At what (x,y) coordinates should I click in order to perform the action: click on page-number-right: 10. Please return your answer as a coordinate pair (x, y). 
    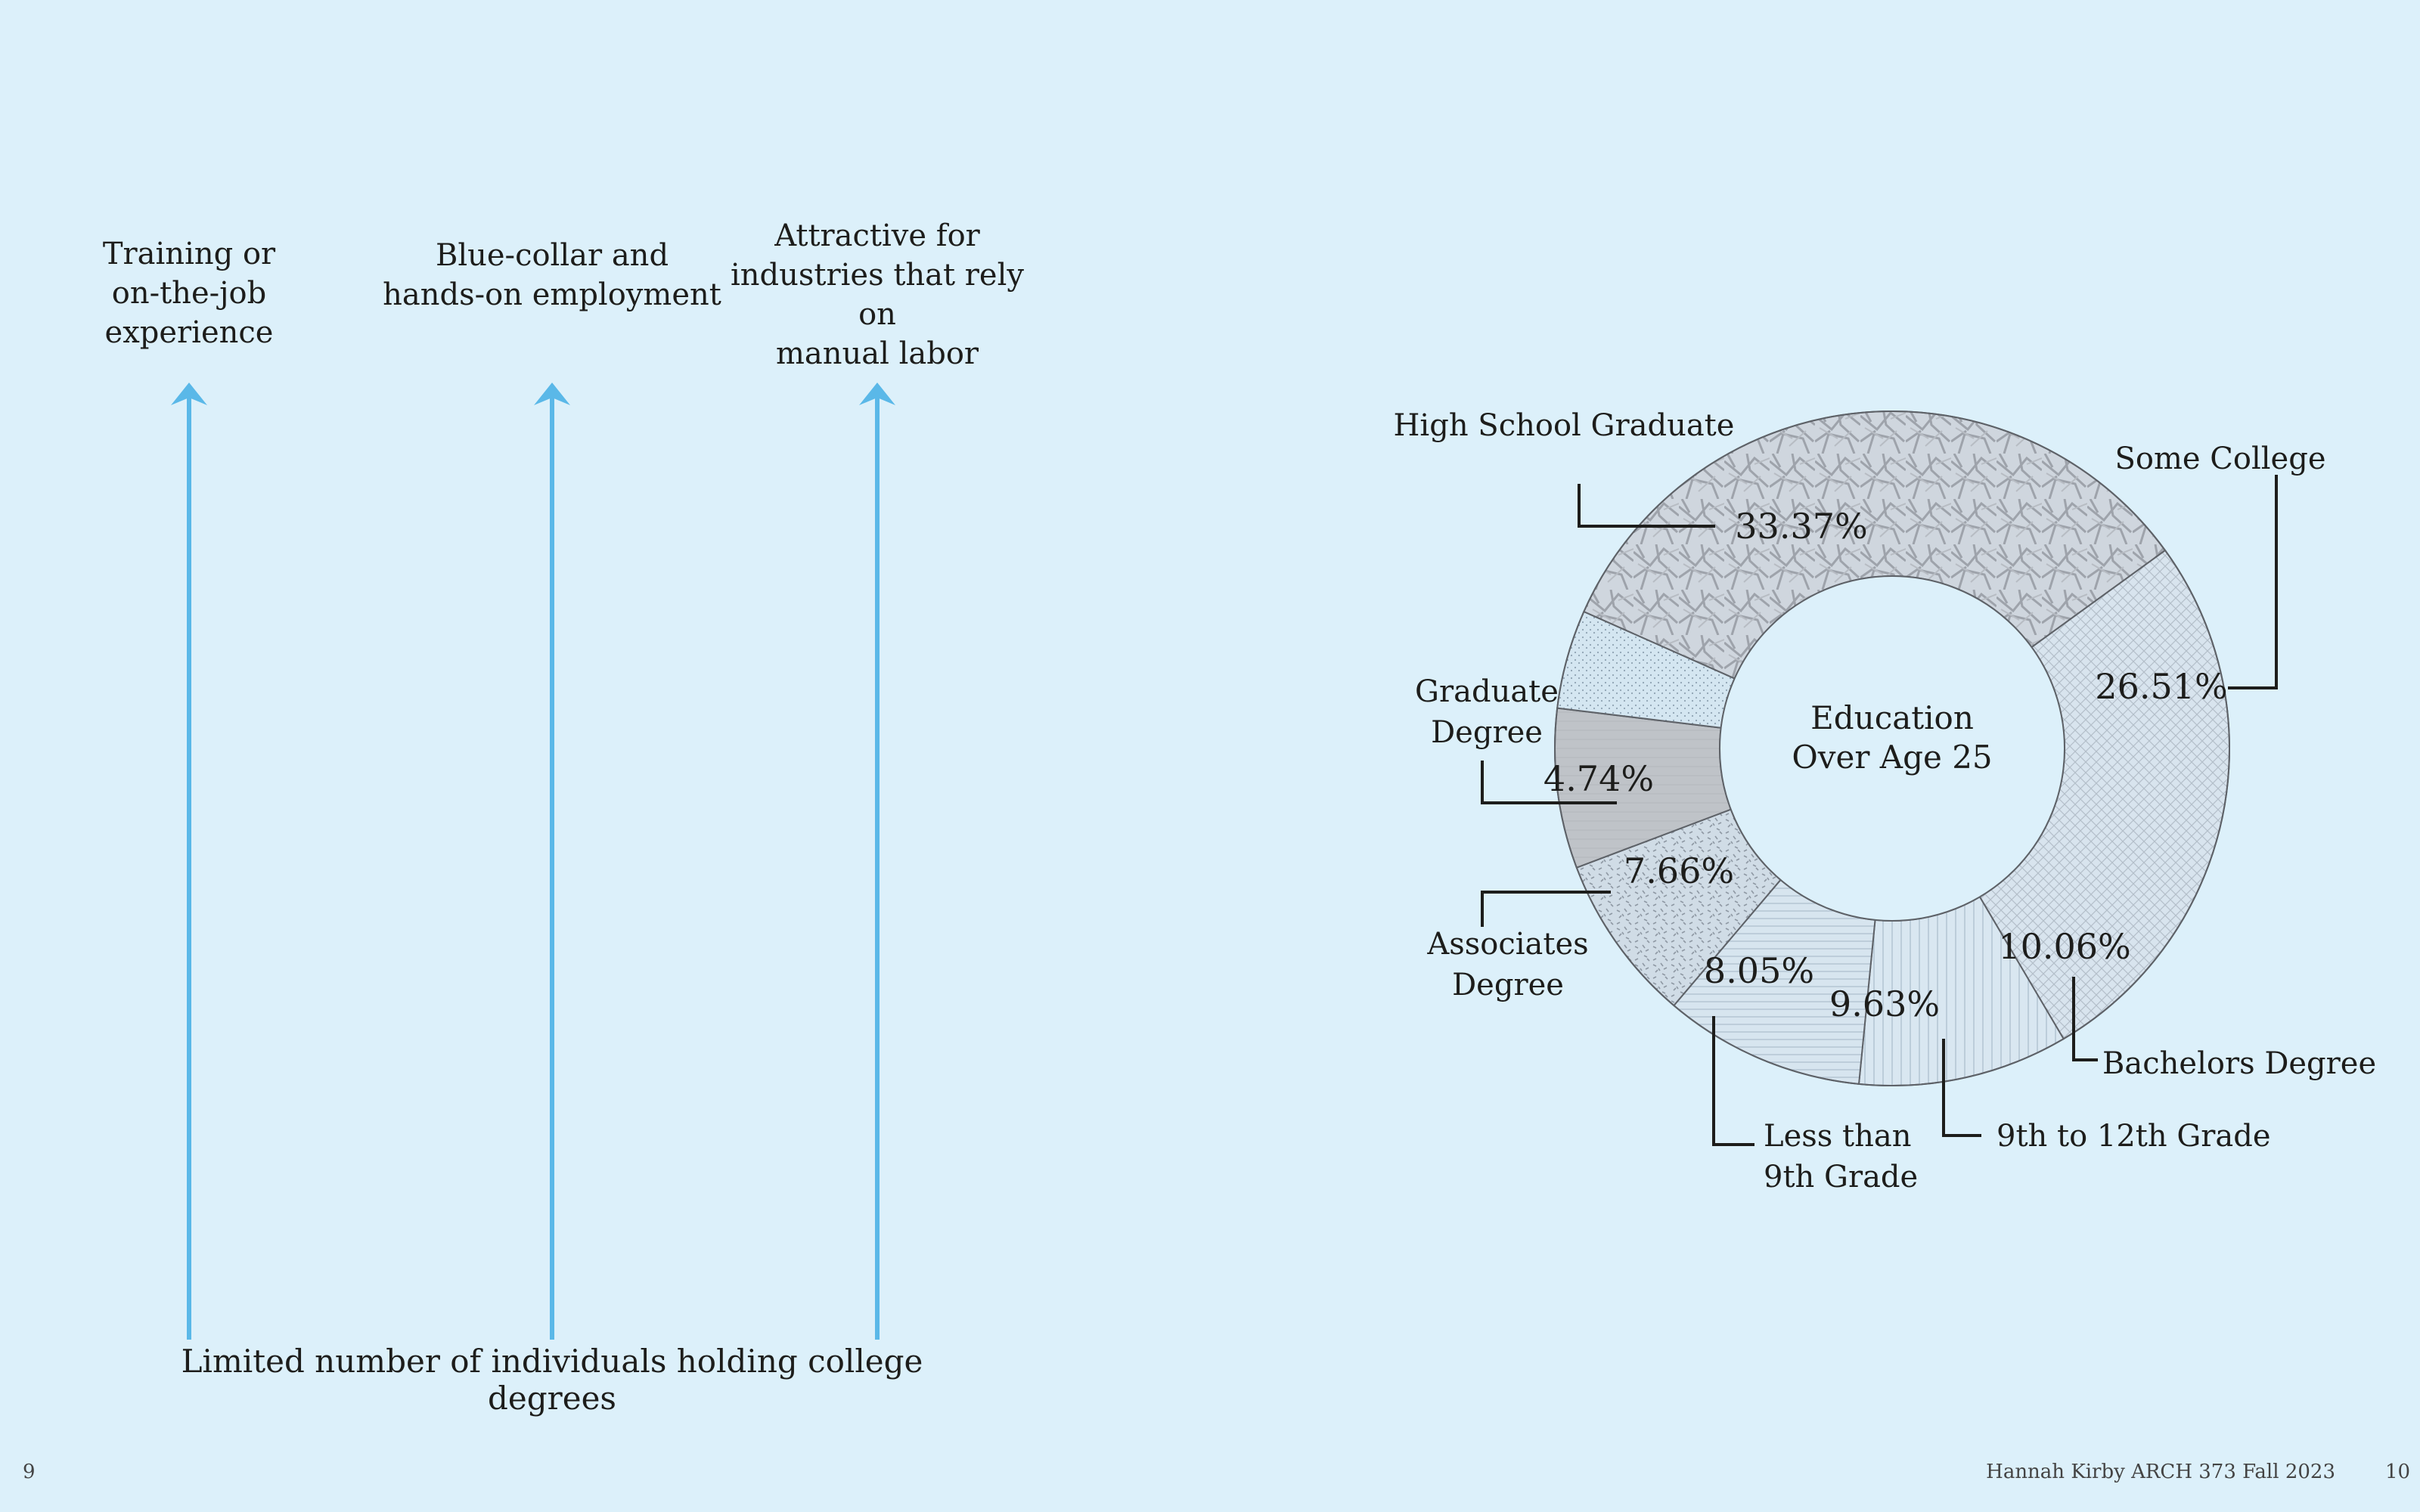
    Looking at the image, I should click on (2398, 1472).